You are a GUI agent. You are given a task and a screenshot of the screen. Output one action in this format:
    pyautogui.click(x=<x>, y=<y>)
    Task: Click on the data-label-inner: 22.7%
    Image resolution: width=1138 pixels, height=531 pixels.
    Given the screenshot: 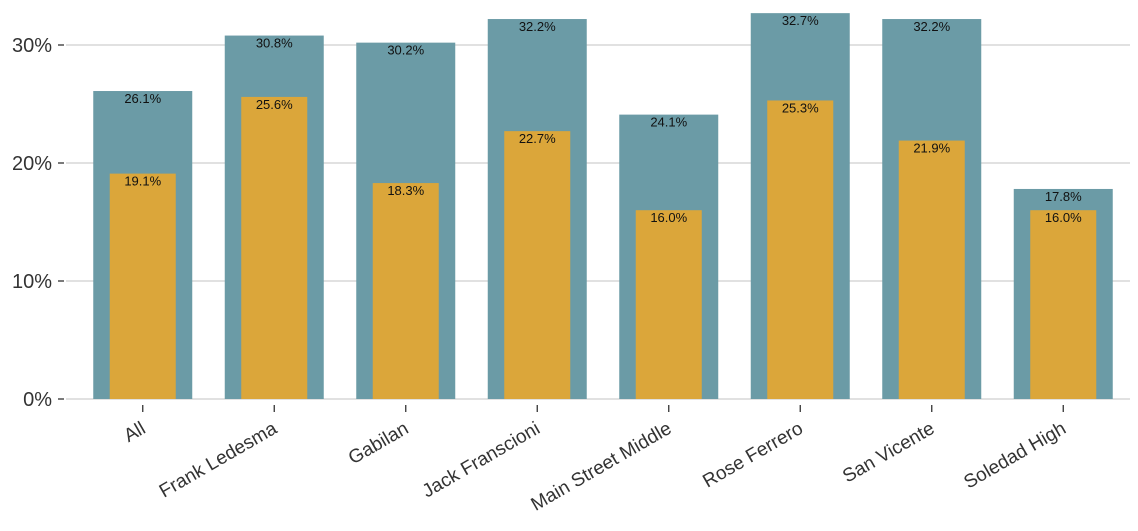 What is the action you would take?
    pyautogui.click(x=537, y=138)
    